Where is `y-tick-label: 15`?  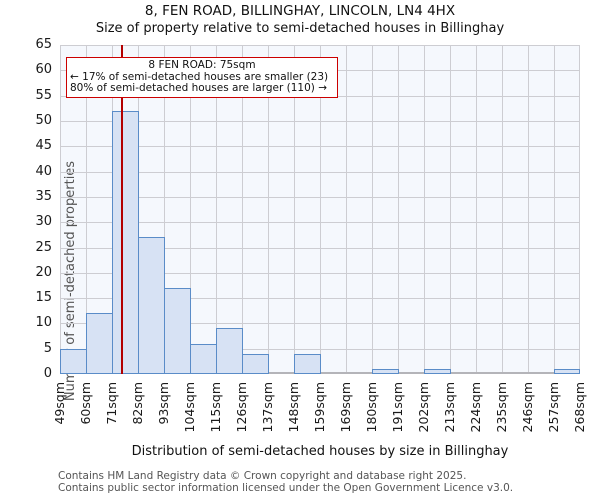
y-tick-label: 15 is located at coordinates (43, 298).